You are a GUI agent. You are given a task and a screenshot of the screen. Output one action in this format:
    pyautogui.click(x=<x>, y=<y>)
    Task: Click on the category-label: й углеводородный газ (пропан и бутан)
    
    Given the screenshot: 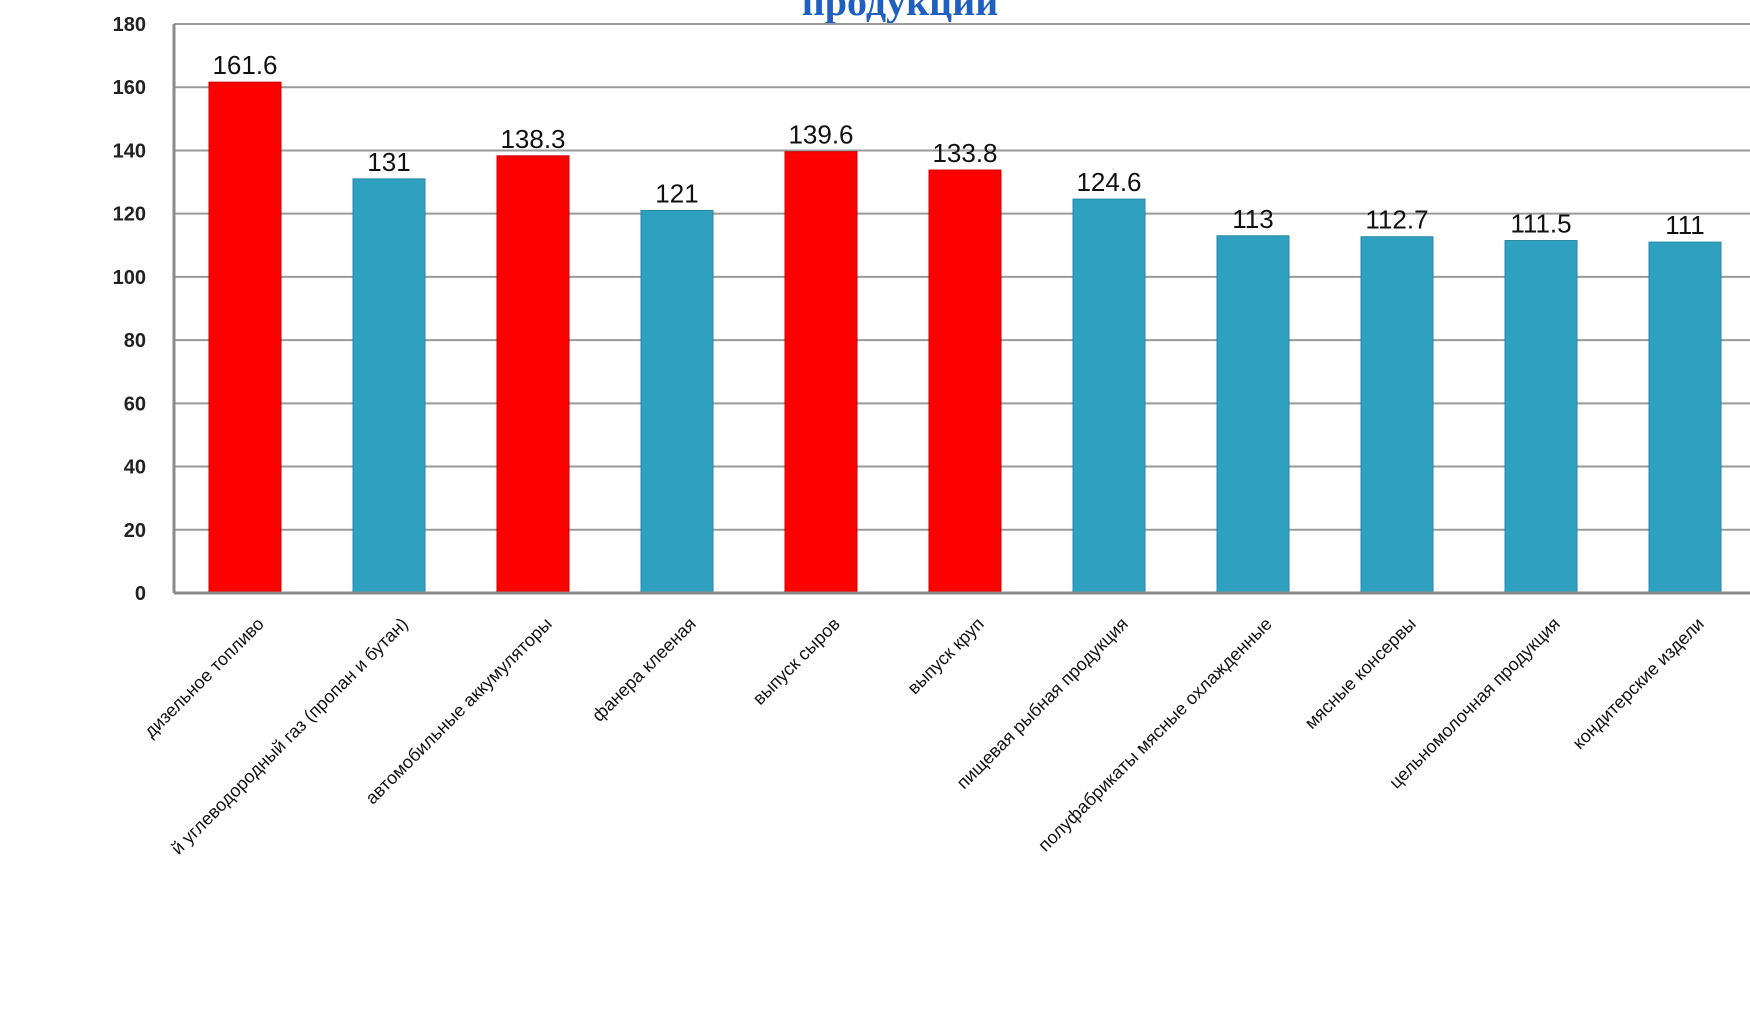 What is the action you would take?
    pyautogui.click(x=289, y=736)
    